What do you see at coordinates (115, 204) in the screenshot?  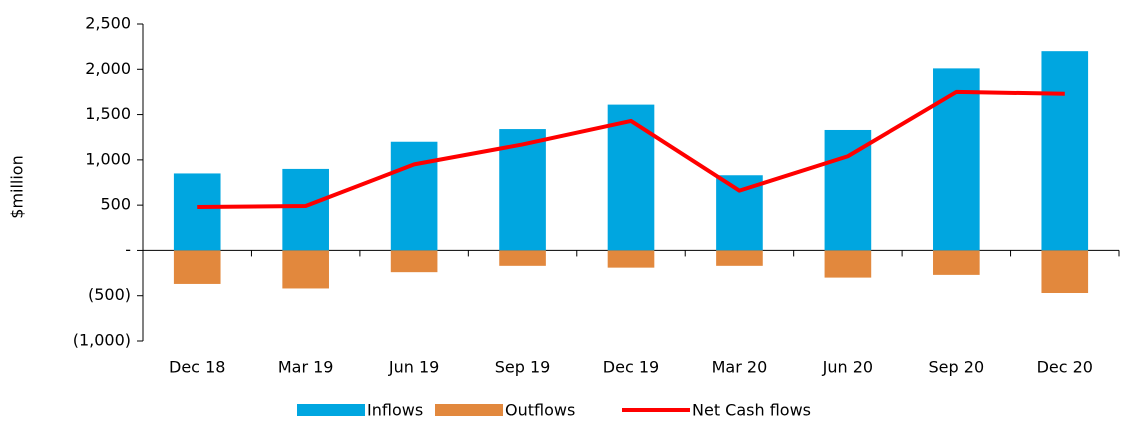 I see `y-tick-label: 500` at bounding box center [115, 204].